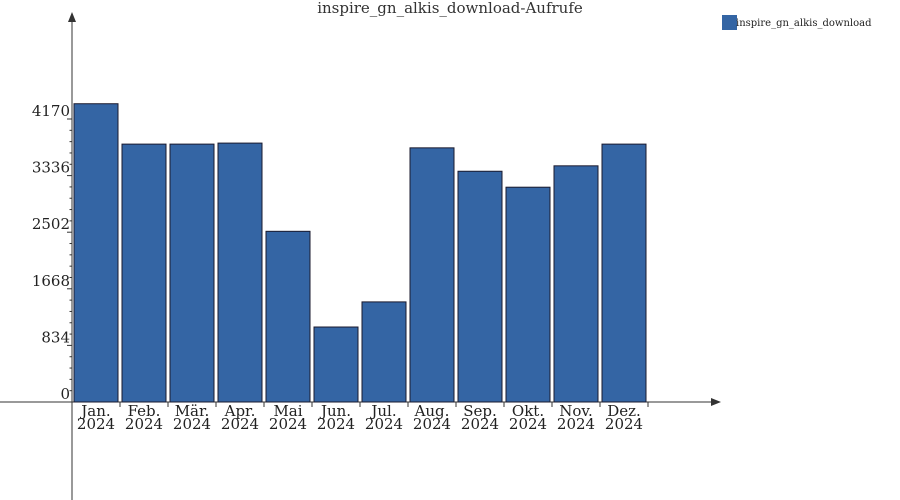  What do you see at coordinates (528, 411) in the screenshot?
I see `x-tick-label-month: Okt.` at bounding box center [528, 411].